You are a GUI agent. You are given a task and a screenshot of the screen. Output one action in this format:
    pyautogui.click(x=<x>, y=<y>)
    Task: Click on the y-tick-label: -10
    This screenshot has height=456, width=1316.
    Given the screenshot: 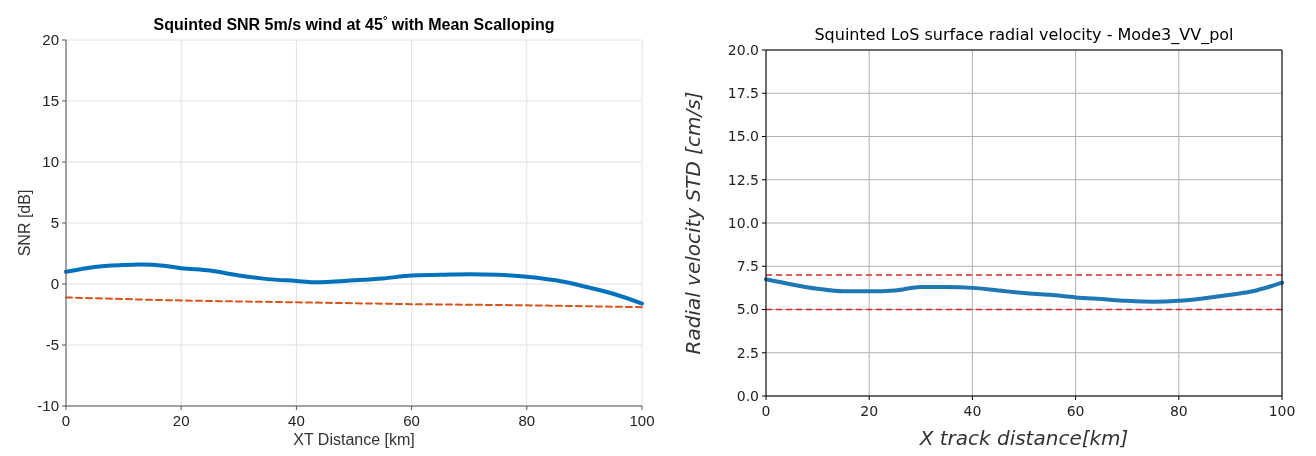 What is the action you would take?
    pyautogui.click(x=48, y=406)
    